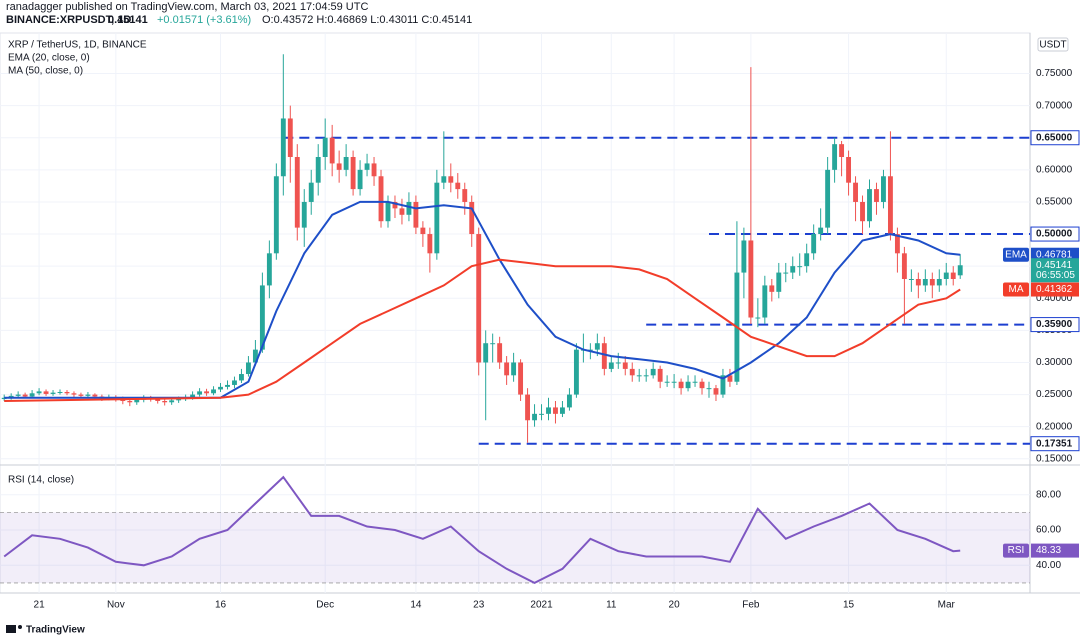 This screenshot has width=1080, height=640. Describe the element at coordinates (1054, 73) in the screenshot. I see `y-tick-label: 0.75000` at that location.